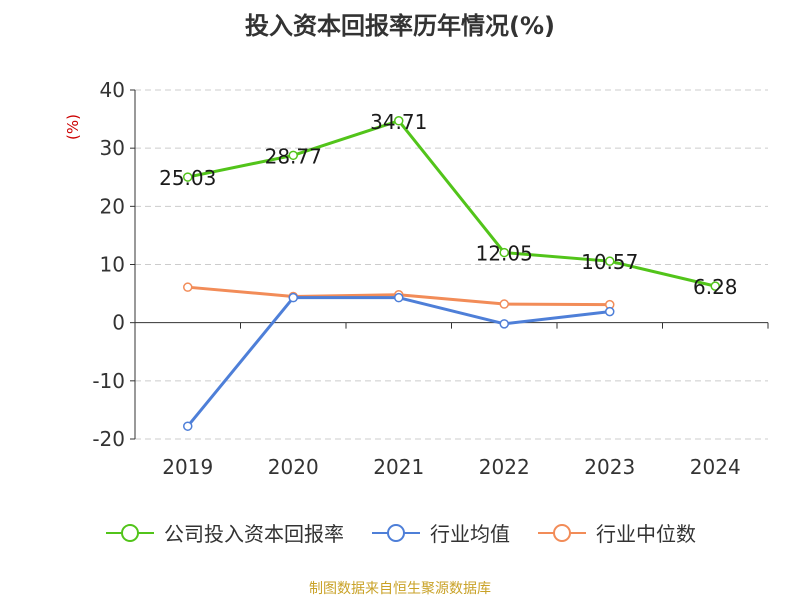 This screenshot has width=800, height=600. I want to click on y-tick-label: 10, so click(112, 265).